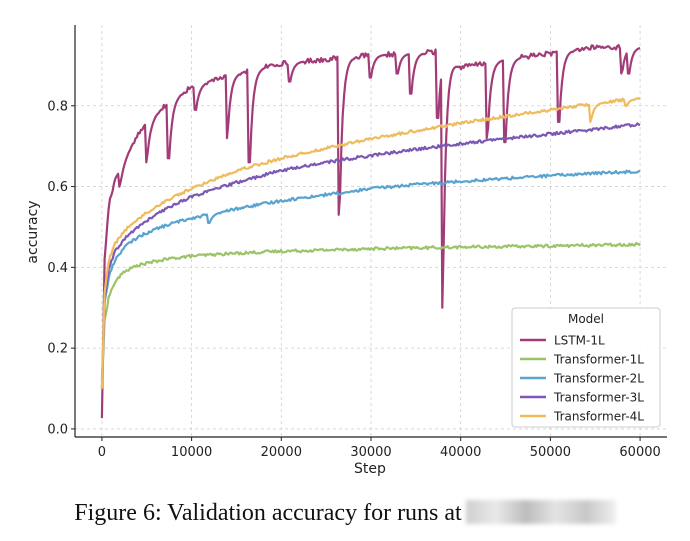 The image size is (690, 541). What do you see at coordinates (598, 417) in the screenshot?
I see `legend-label: Transformer-4L` at bounding box center [598, 417].